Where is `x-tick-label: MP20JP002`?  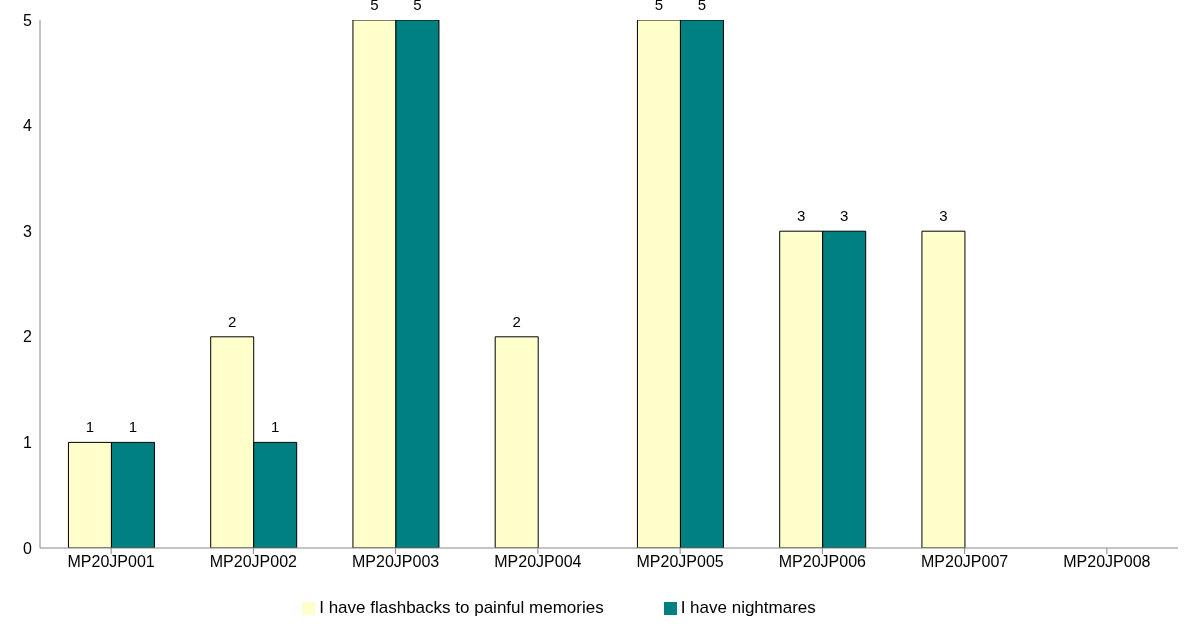
x-tick-label: MP20JP002 is located at coordinates (253, 562).